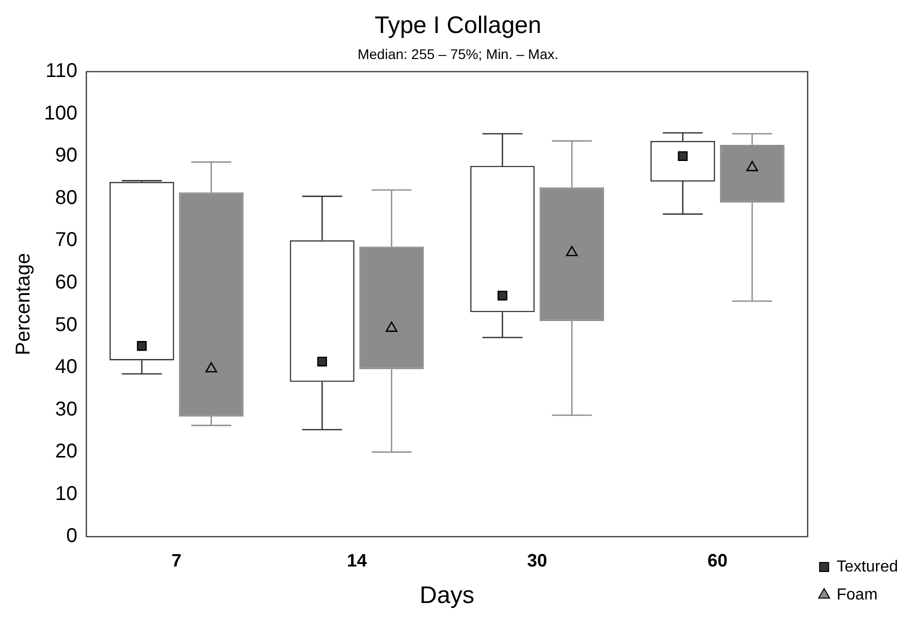 The height and width of the screenshot is (619, 910). What do you see at coordinates (66, 282) in the screenshot?
I see `y-tick-label: 60` at bounding box center [66, 282].